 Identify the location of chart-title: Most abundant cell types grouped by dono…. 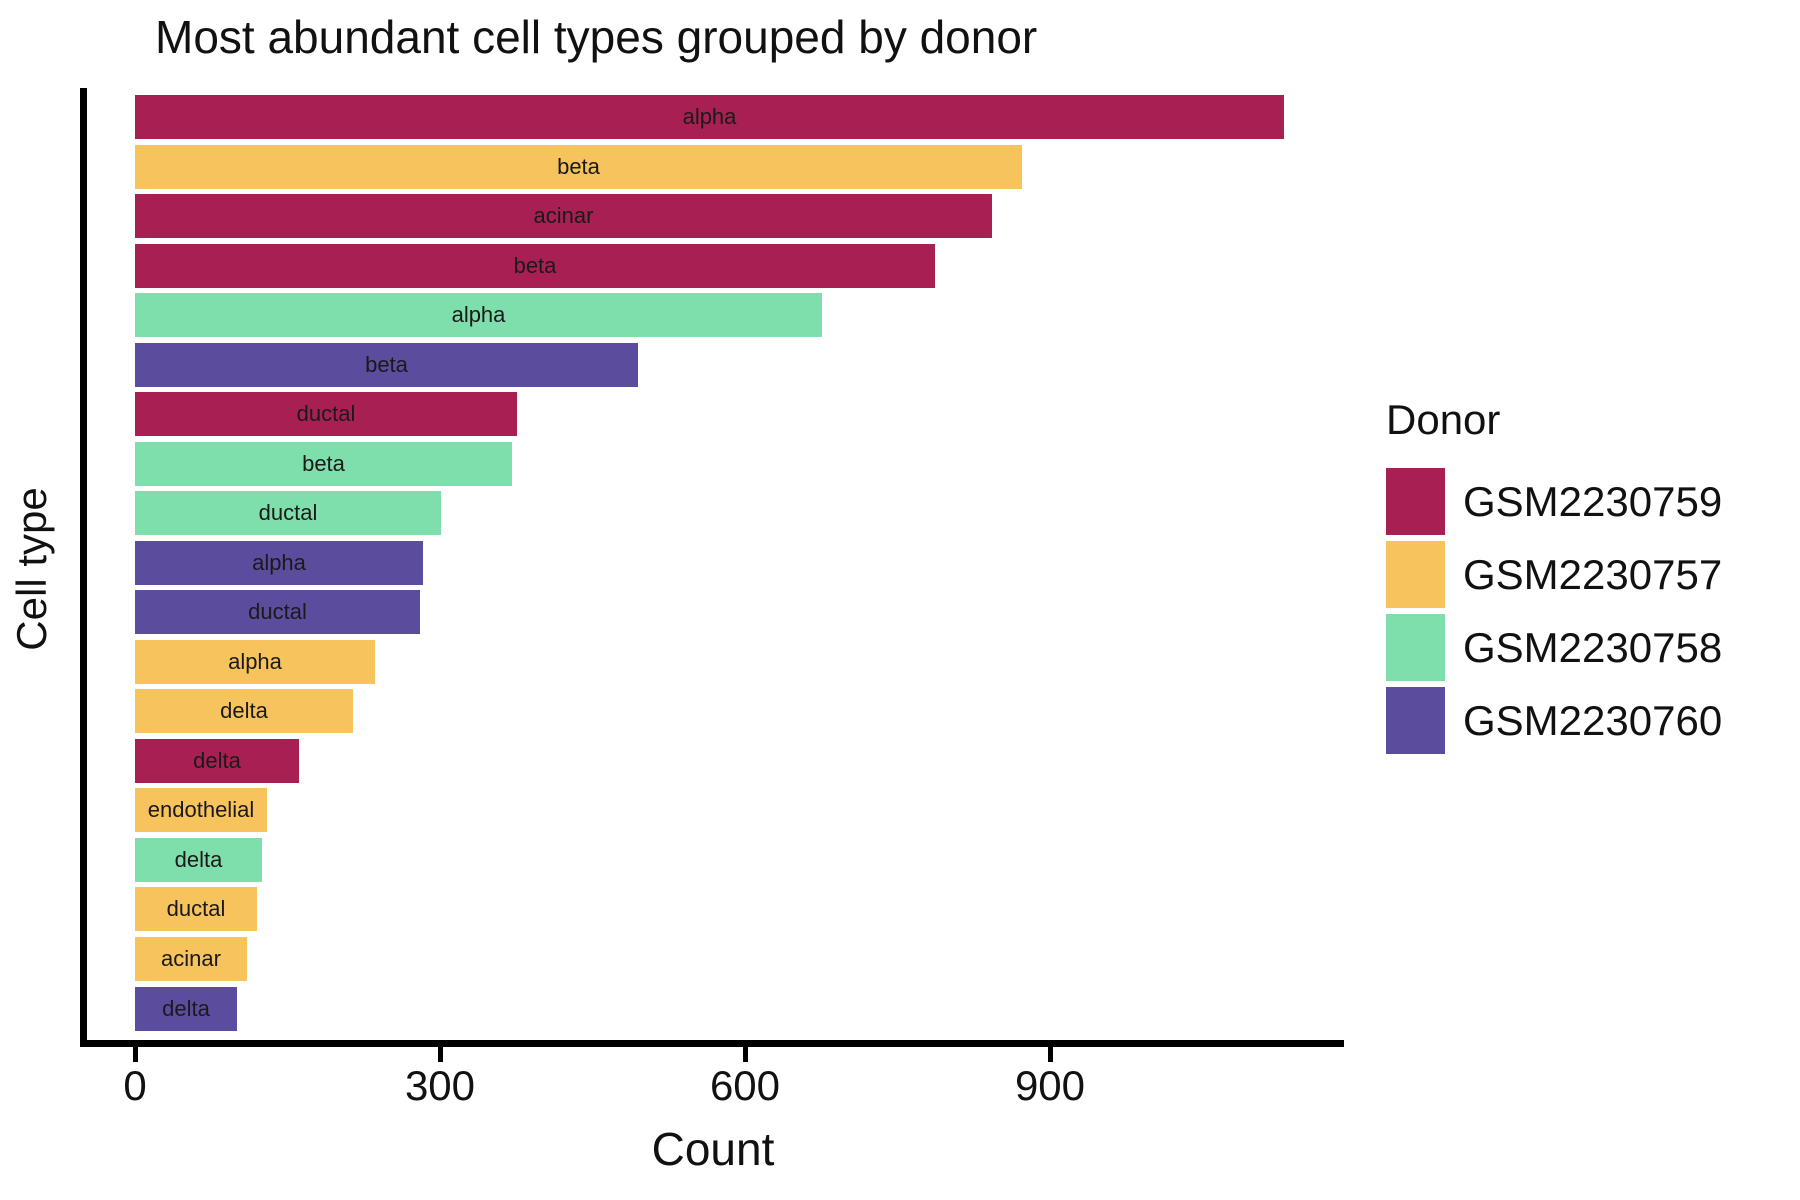
(596, 37).